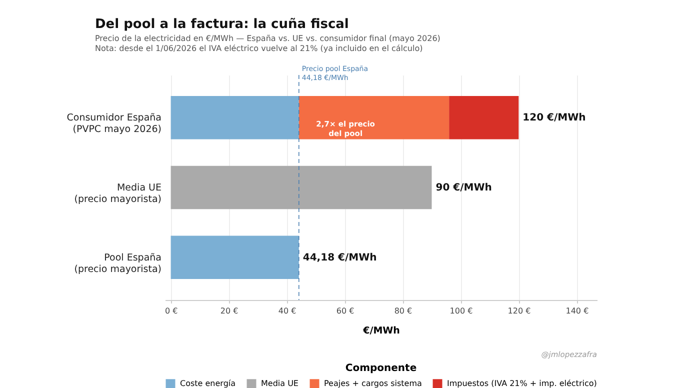 The height and width of the screenshot is (388, 690). Describe the element at coordinates (577, 311) in the screenshot. I see `x-tick-label: 140 €` at that location.